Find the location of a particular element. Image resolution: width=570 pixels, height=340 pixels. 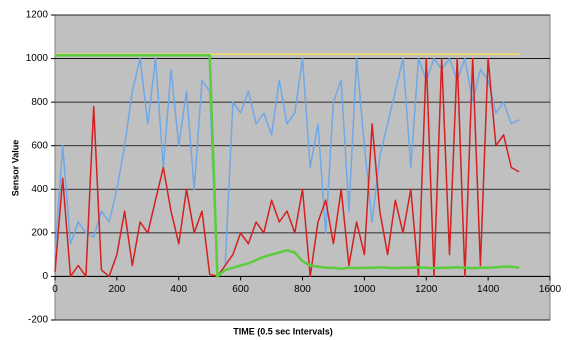

x-tick-label: 1000 is located at coordinates (364, 289).